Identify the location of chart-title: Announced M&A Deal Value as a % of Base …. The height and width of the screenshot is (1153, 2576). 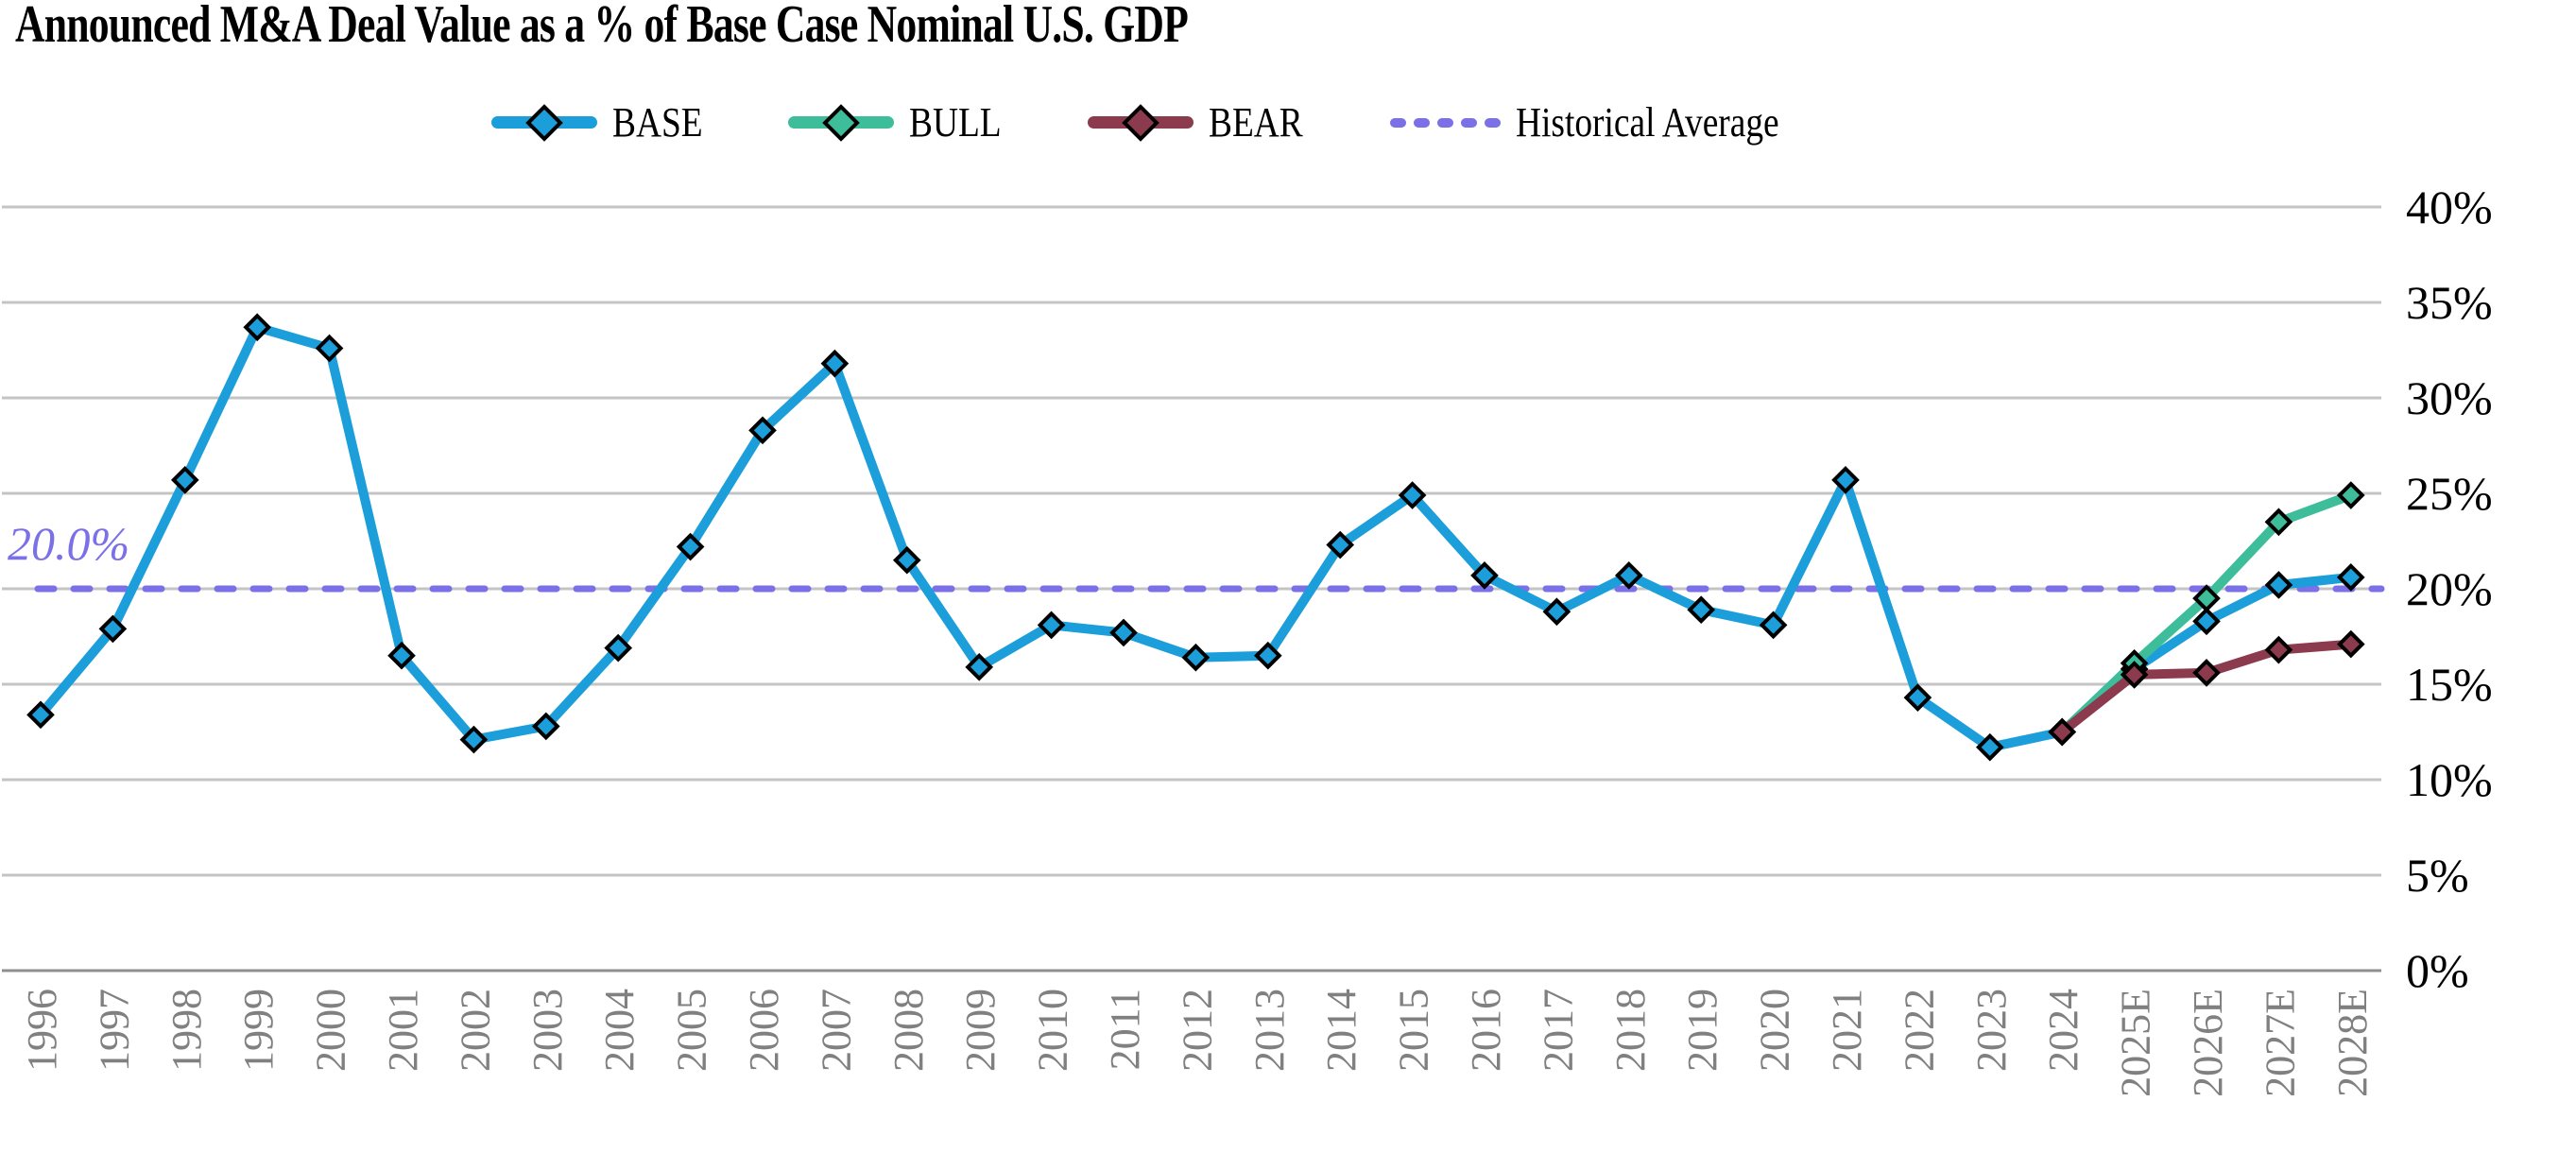
(602, 27).